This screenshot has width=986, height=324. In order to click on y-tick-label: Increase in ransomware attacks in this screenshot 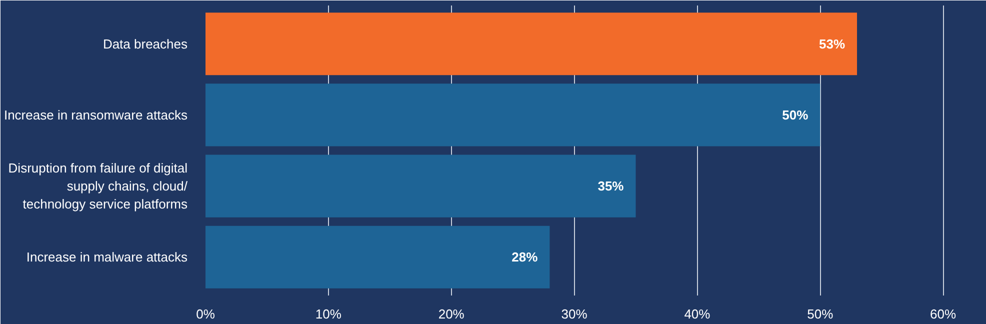, I will do `click(96, 114)`.